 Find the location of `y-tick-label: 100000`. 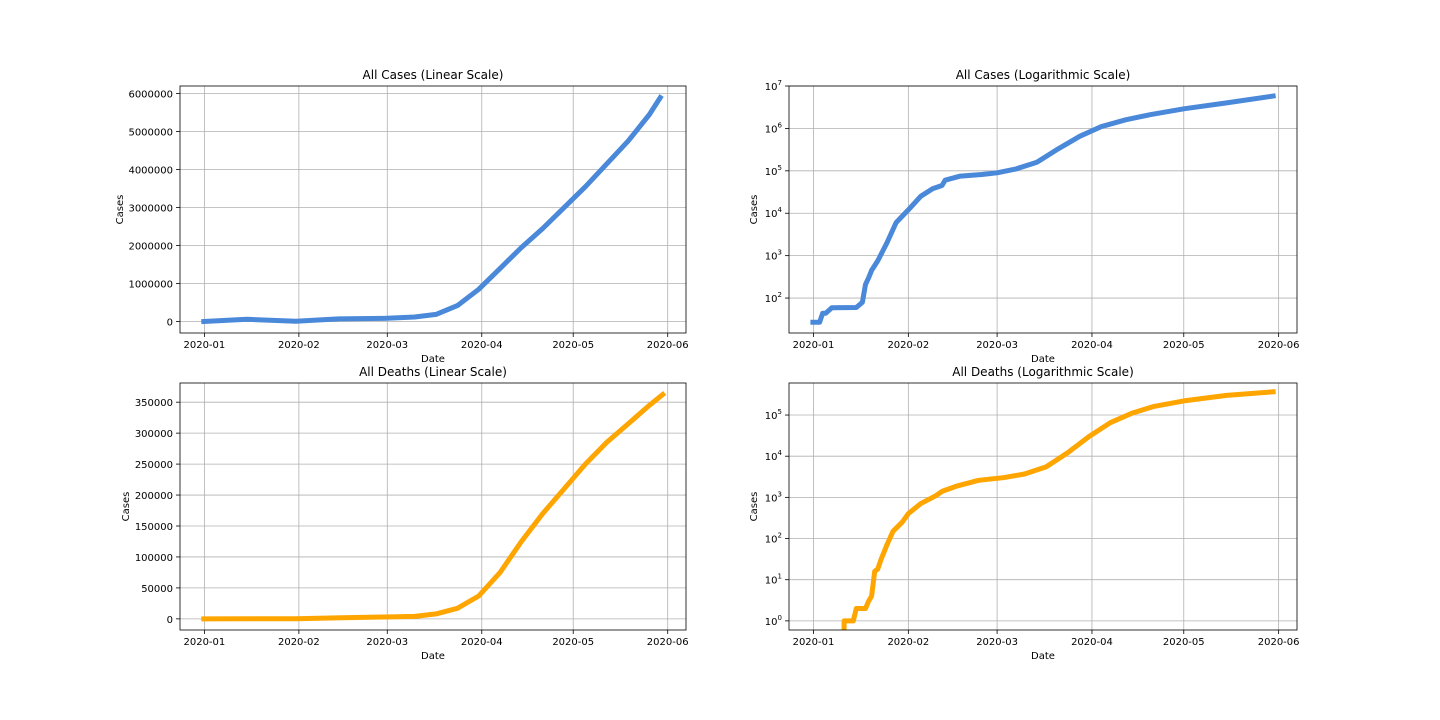

y-tick-label: 100000 is located at coordinates (154, 558).